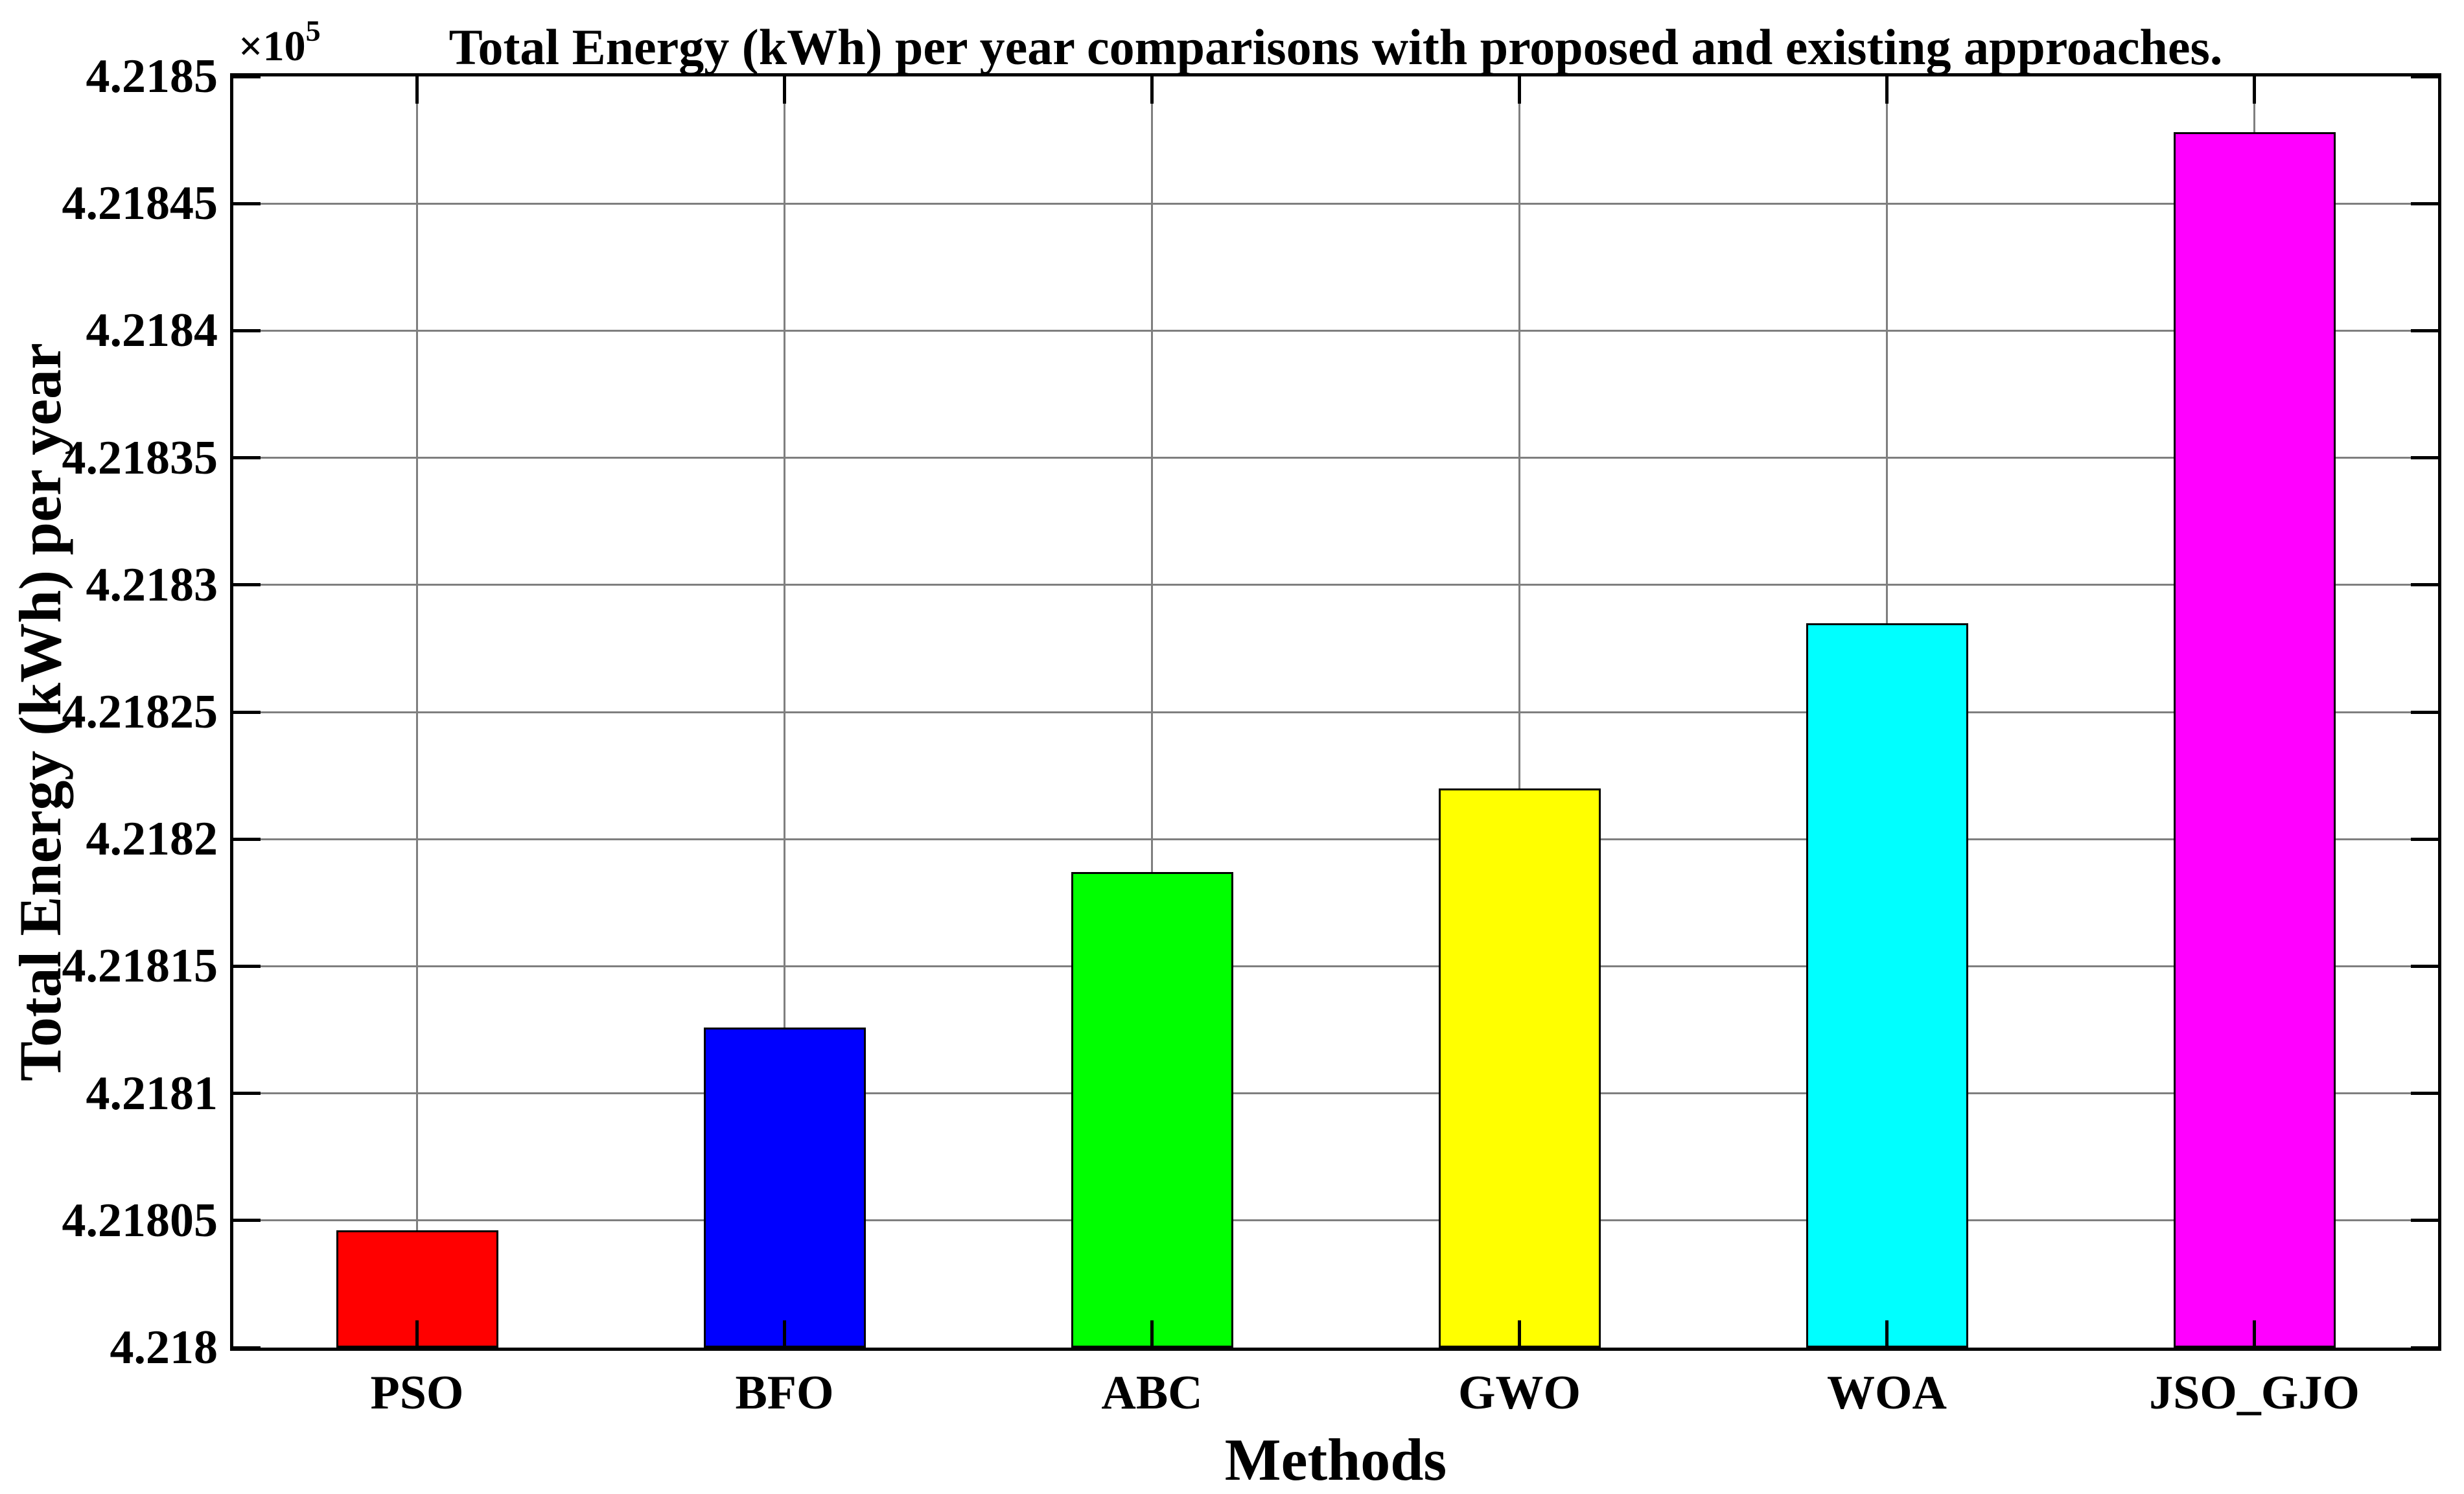  I want to click on x-gridline, so click(417, 712).